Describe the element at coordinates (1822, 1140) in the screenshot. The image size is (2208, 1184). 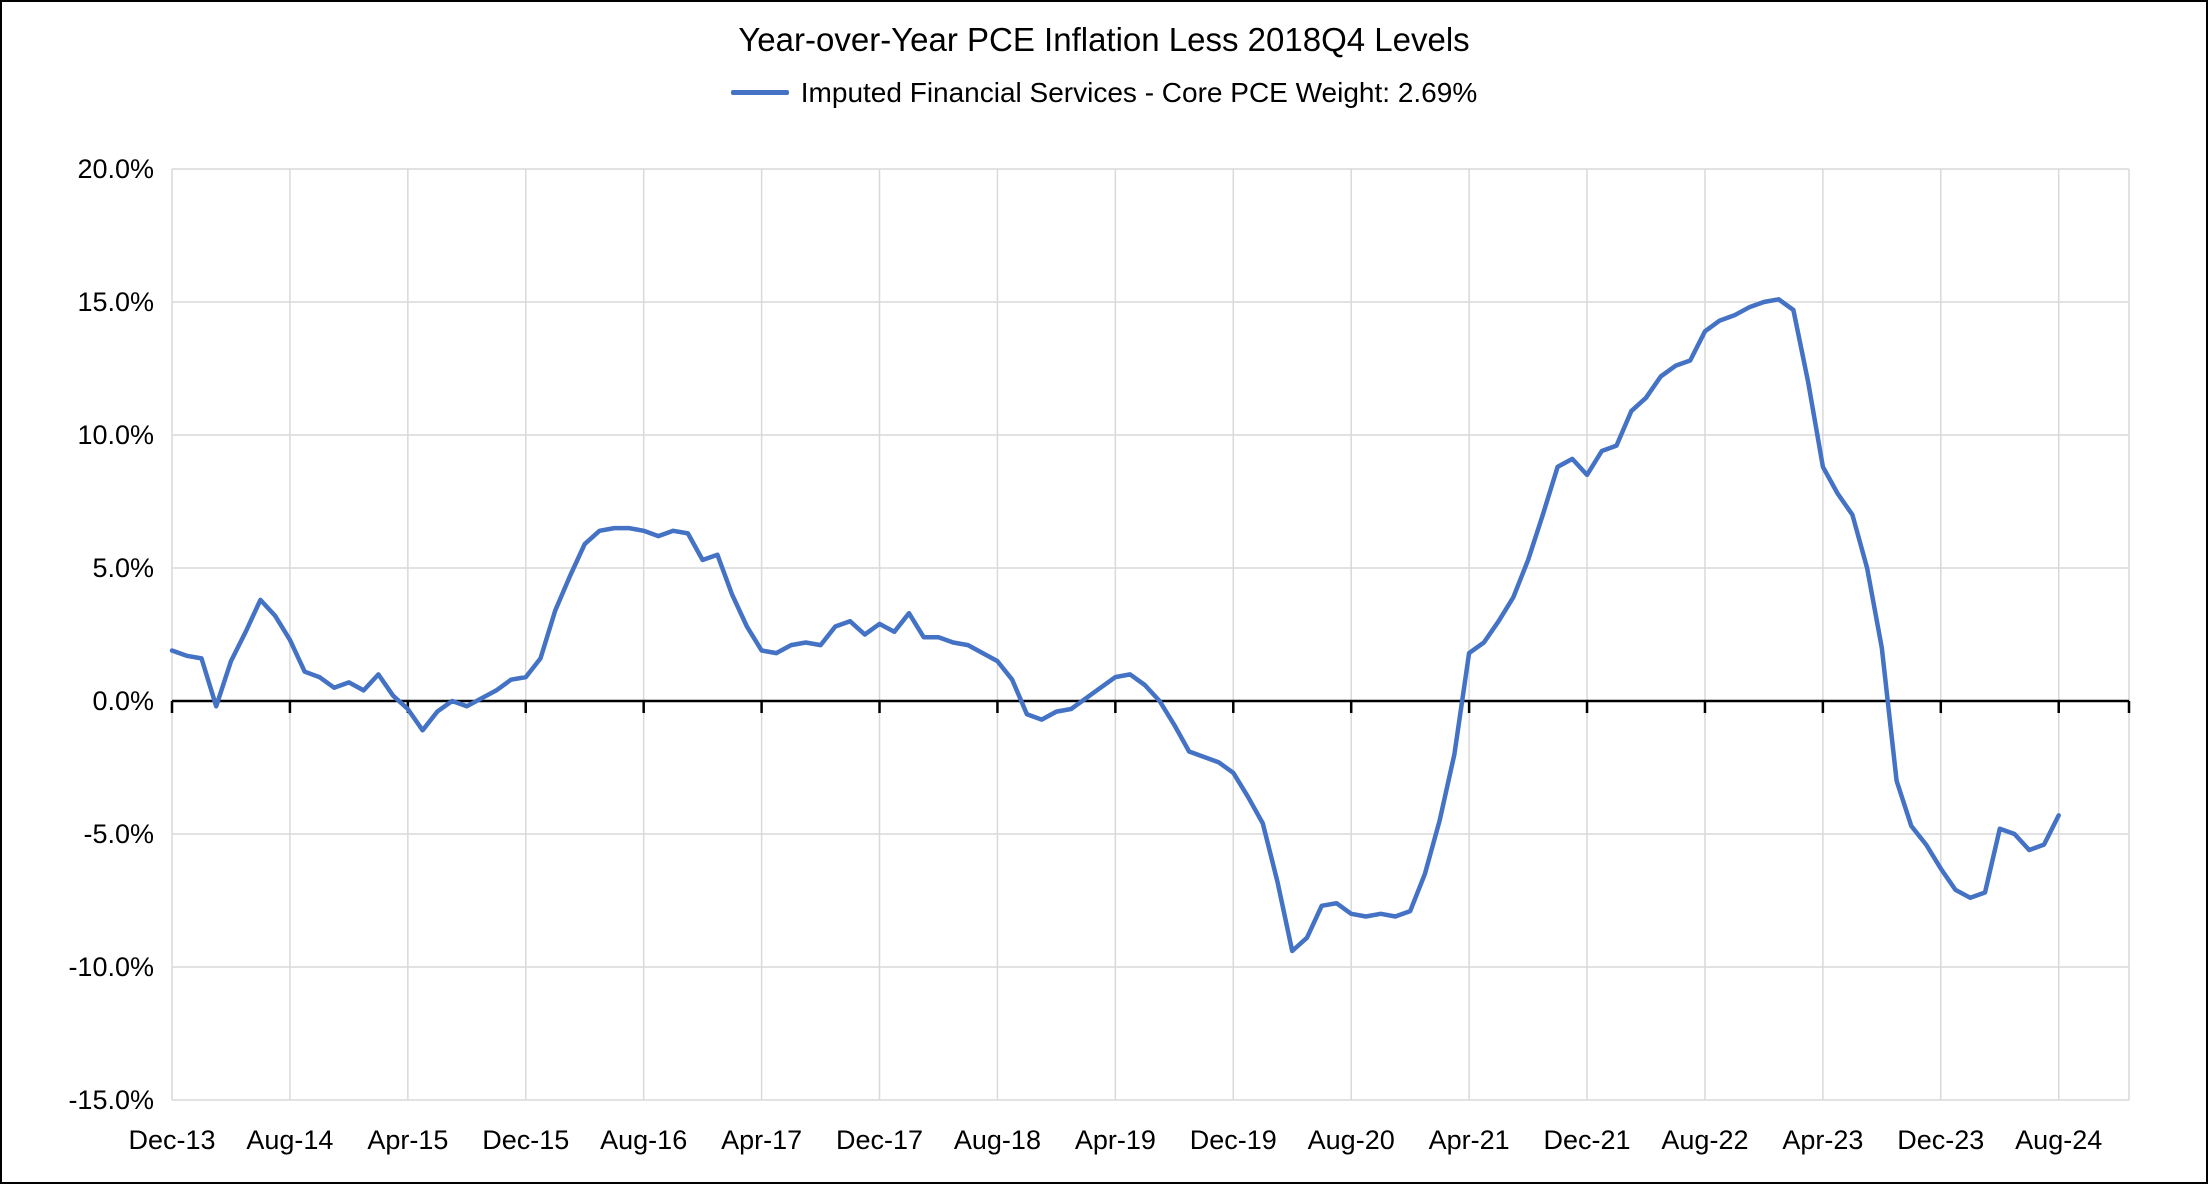
I see `x-tick-label: Apr-23` at that location.